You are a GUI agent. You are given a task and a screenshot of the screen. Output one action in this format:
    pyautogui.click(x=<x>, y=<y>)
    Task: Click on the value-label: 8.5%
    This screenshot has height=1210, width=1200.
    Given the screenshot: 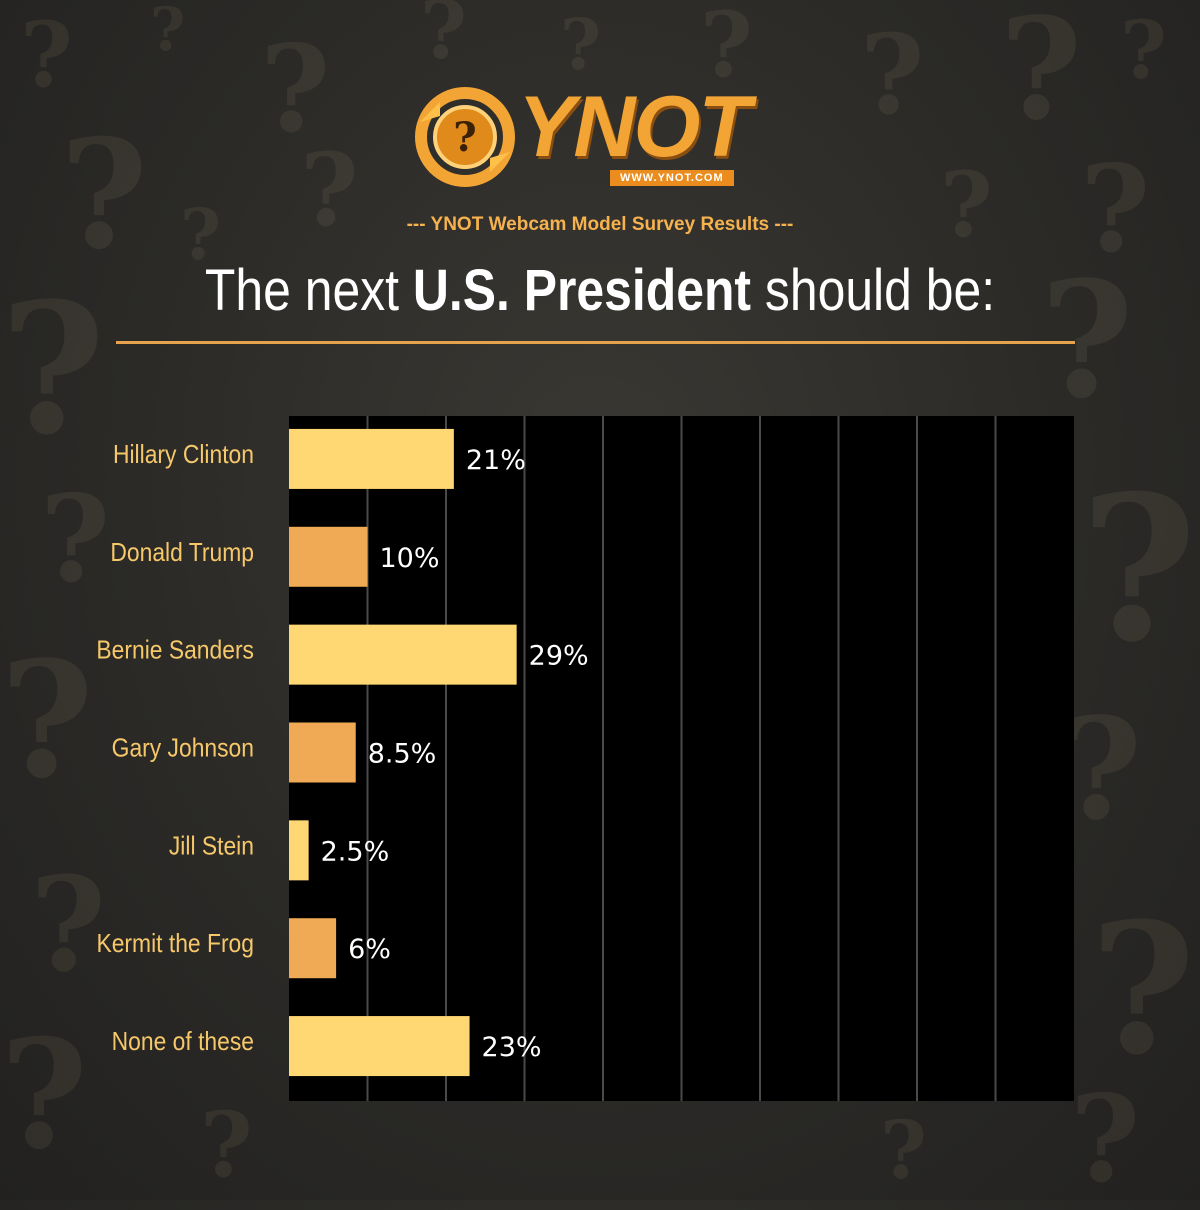 What is the action you would take?
    pyautogui.click(x=402, y=754)
    